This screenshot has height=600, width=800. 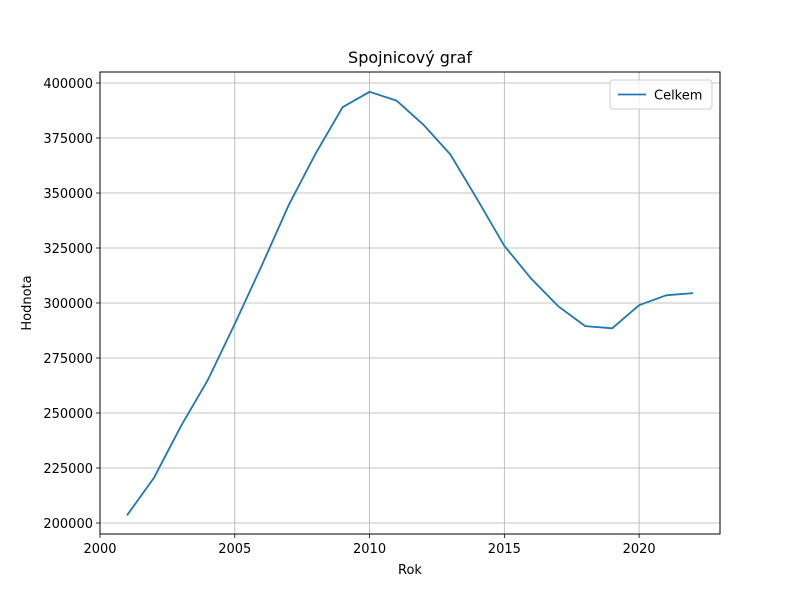 What do you see at coordinates (68, 84) in the screenshot?
I see `y-tick-label: 400000` at bounding box center [68, 84].